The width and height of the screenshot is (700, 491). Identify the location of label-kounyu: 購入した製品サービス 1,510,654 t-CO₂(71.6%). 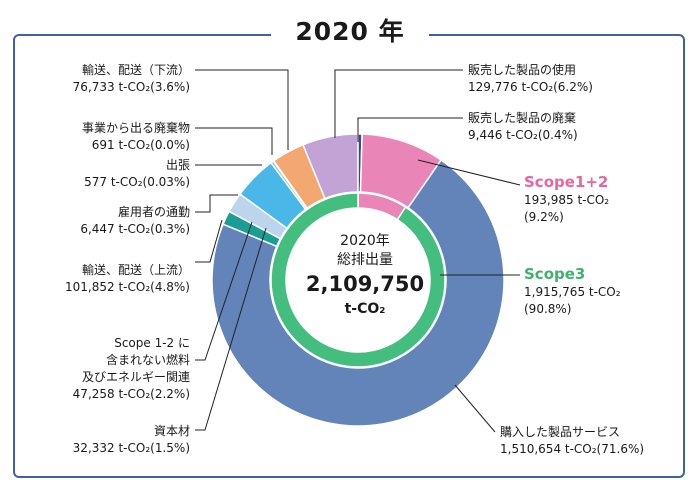
(572, 441).